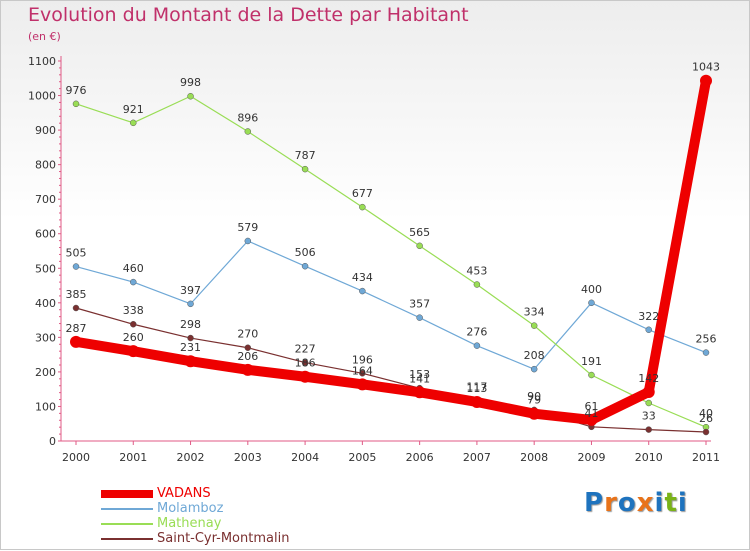  Describe the element at coordinates (247, 227) in the screenshot. I see `data-label: 579` at that location.